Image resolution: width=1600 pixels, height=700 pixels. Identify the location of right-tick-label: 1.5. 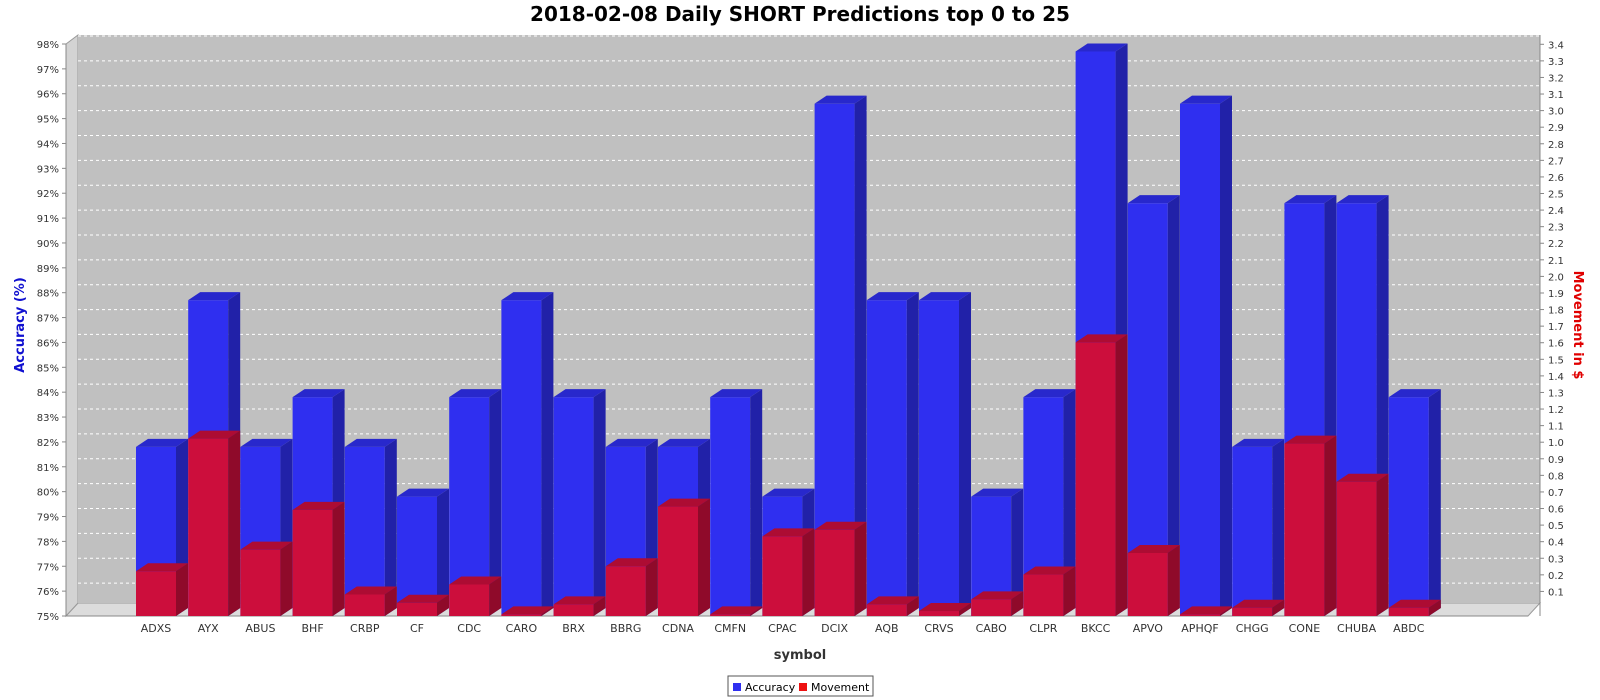
(1556, 360).